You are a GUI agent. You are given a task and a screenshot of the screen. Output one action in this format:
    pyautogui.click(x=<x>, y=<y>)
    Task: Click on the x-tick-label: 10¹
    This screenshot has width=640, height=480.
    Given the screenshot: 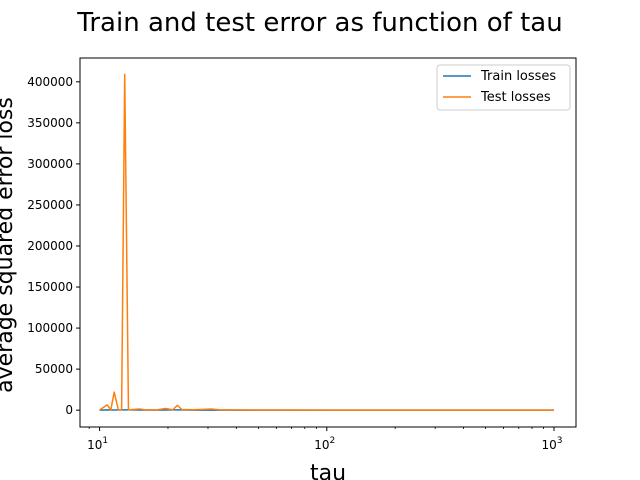 What is the action you would take?
    pyautogui.click(x=97, y=444)
    